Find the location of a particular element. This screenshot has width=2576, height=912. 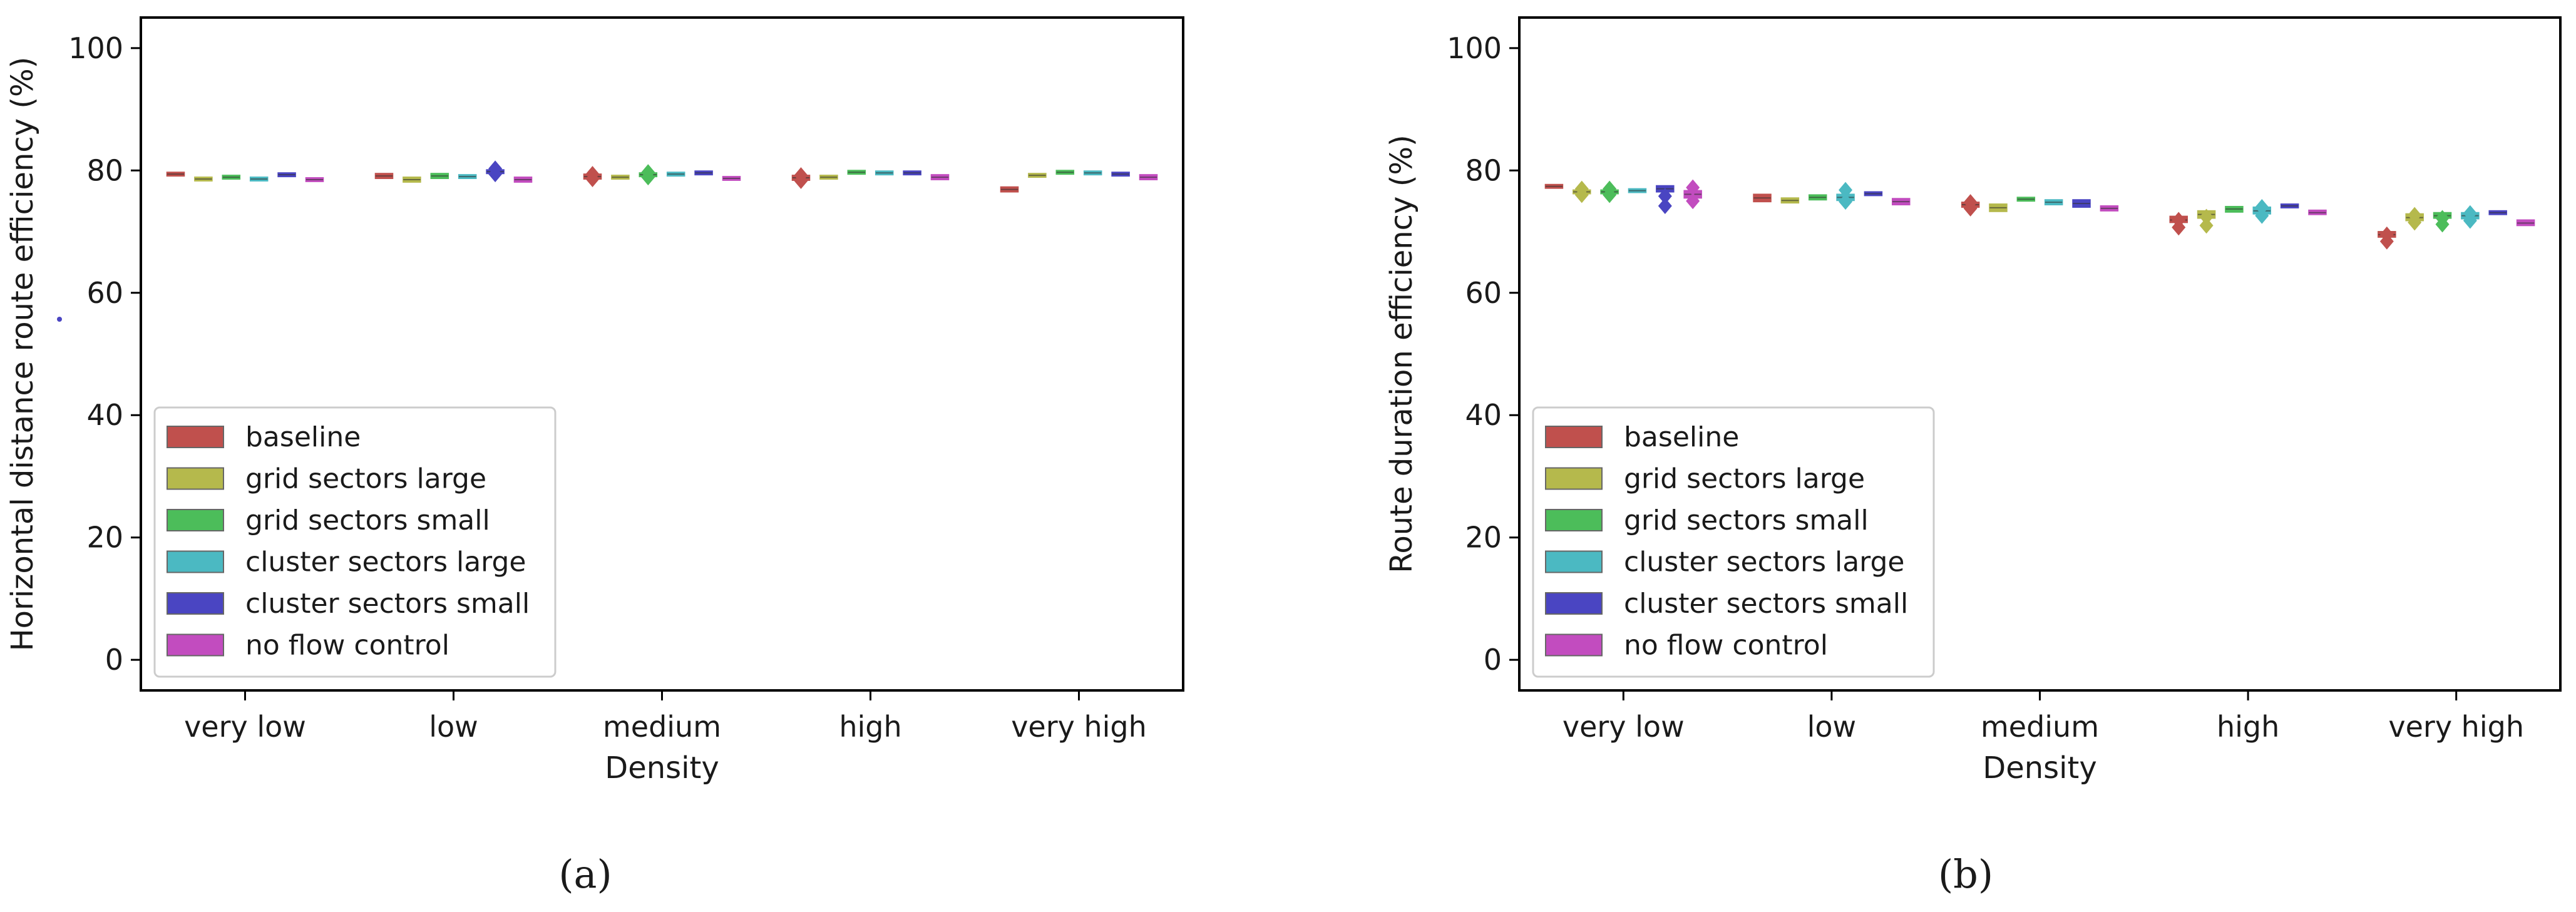

y-tick-label: 60 is located at coordinates (104, 293).